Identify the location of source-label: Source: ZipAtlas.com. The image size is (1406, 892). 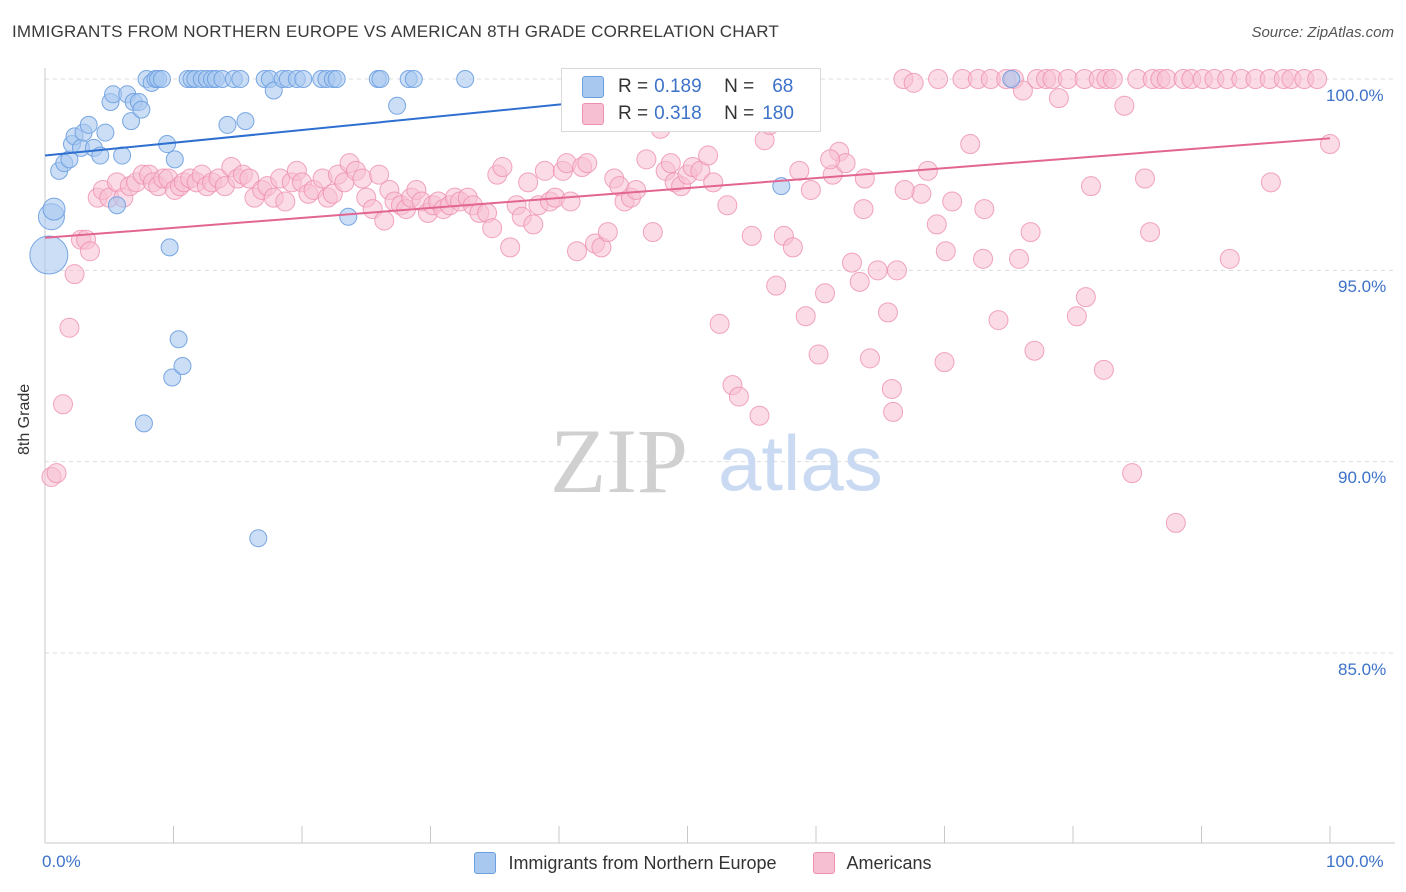
(1322, 32).